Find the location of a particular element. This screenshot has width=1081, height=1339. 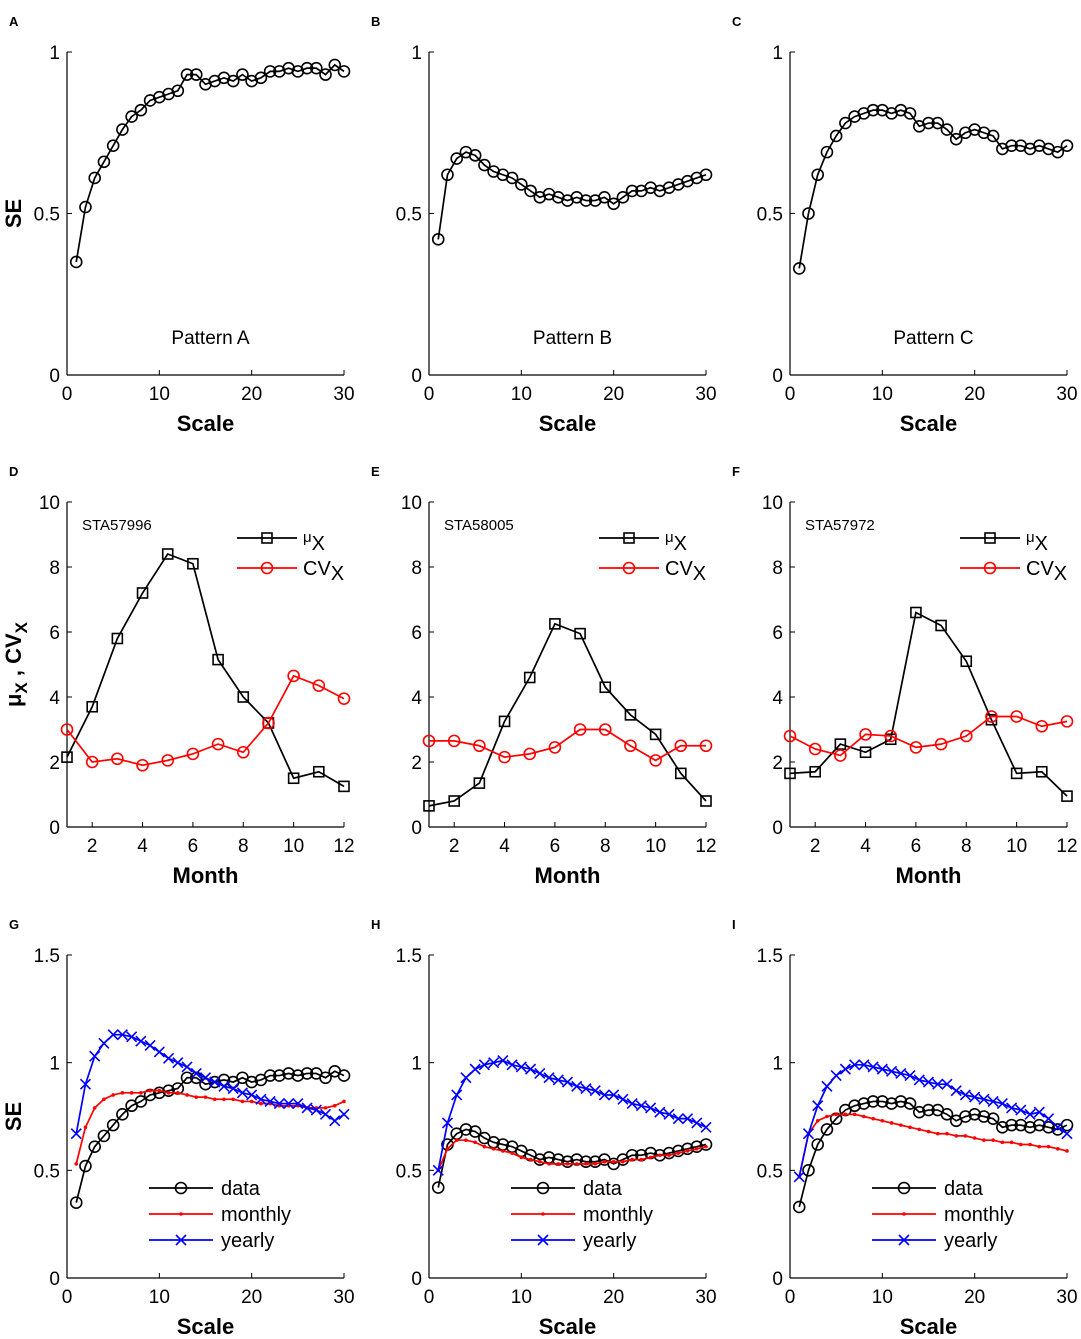

panel-e-x-tick-label: 4 is located at coordinates (504, 846).